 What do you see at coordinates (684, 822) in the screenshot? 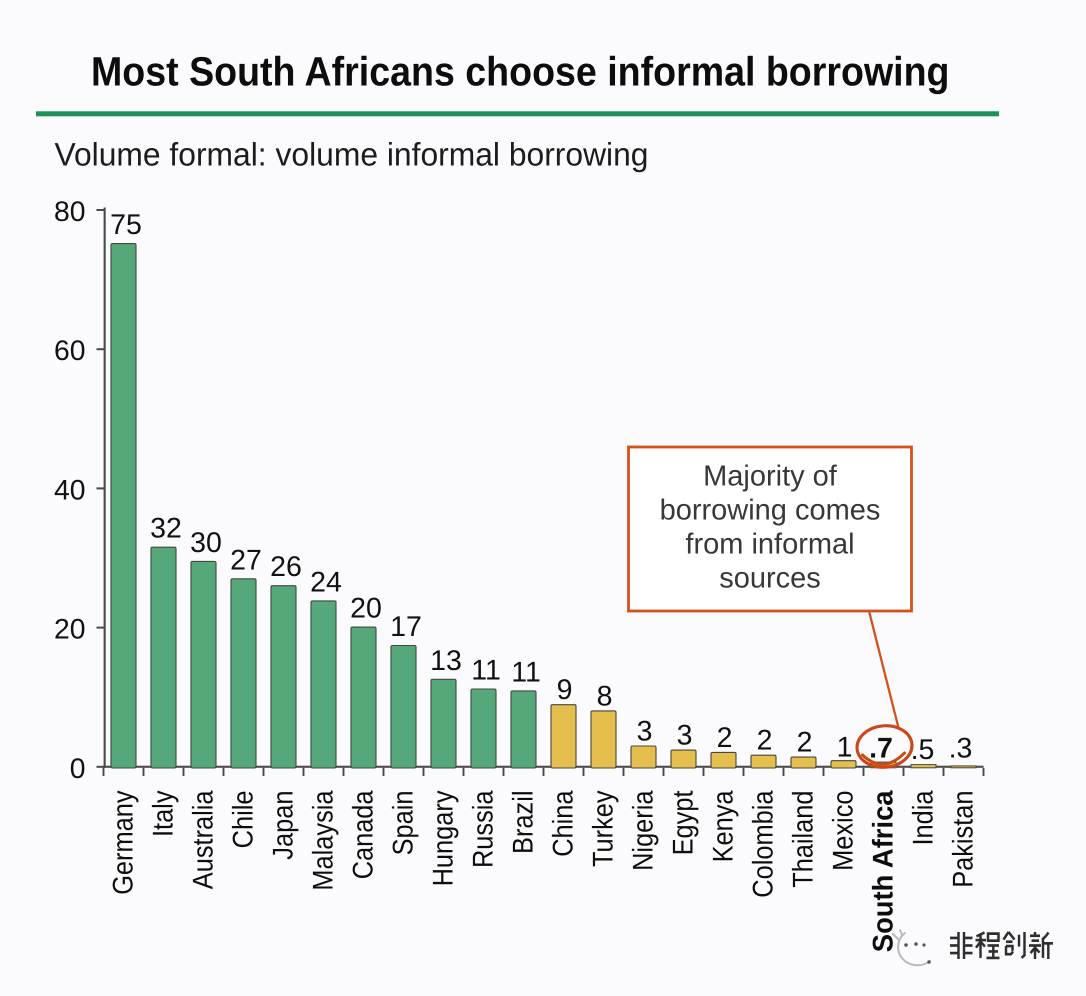
I see `svg-text: Egypt` at bounding box center [684, 822].